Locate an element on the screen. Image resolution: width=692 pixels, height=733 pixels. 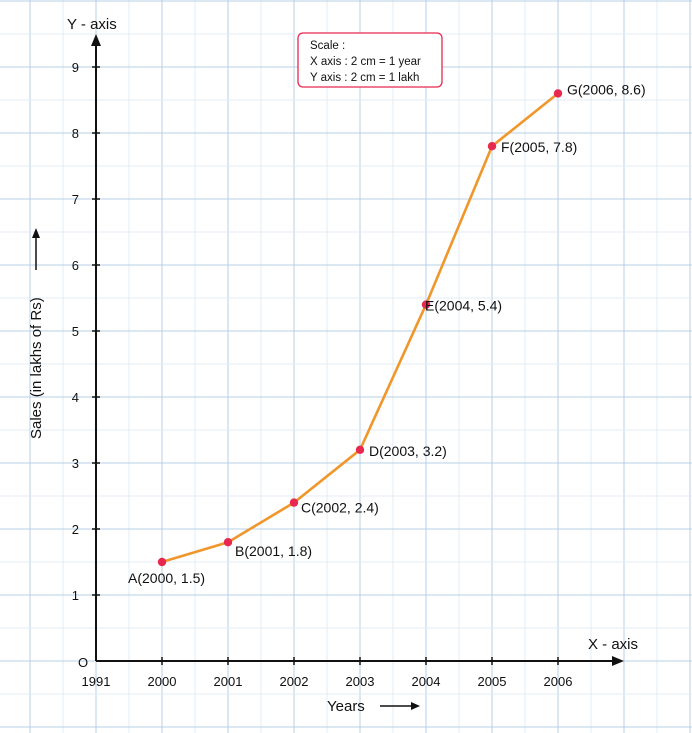
y-tick-label: 6 is located at coordinates (75, 265).